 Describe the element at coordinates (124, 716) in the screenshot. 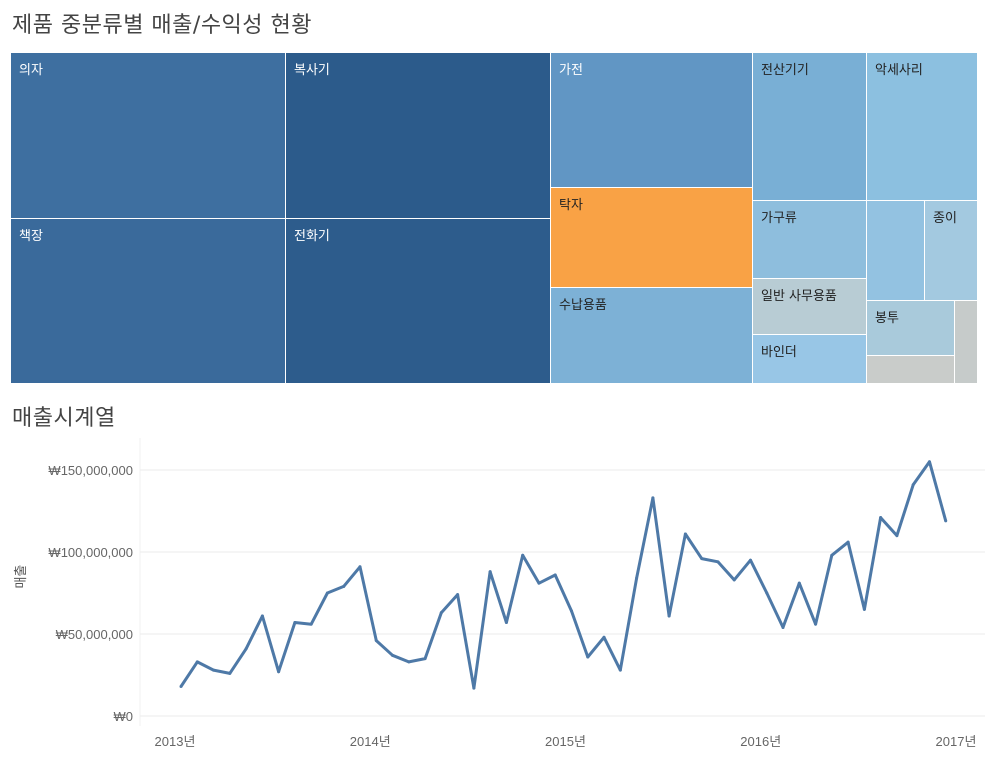

I see `y-tick-label: ₩0` at that location.